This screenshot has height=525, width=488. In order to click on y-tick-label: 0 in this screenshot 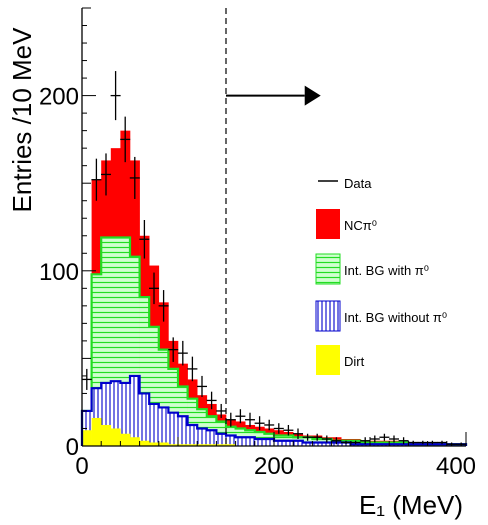, I will do `click(72, 447)`.